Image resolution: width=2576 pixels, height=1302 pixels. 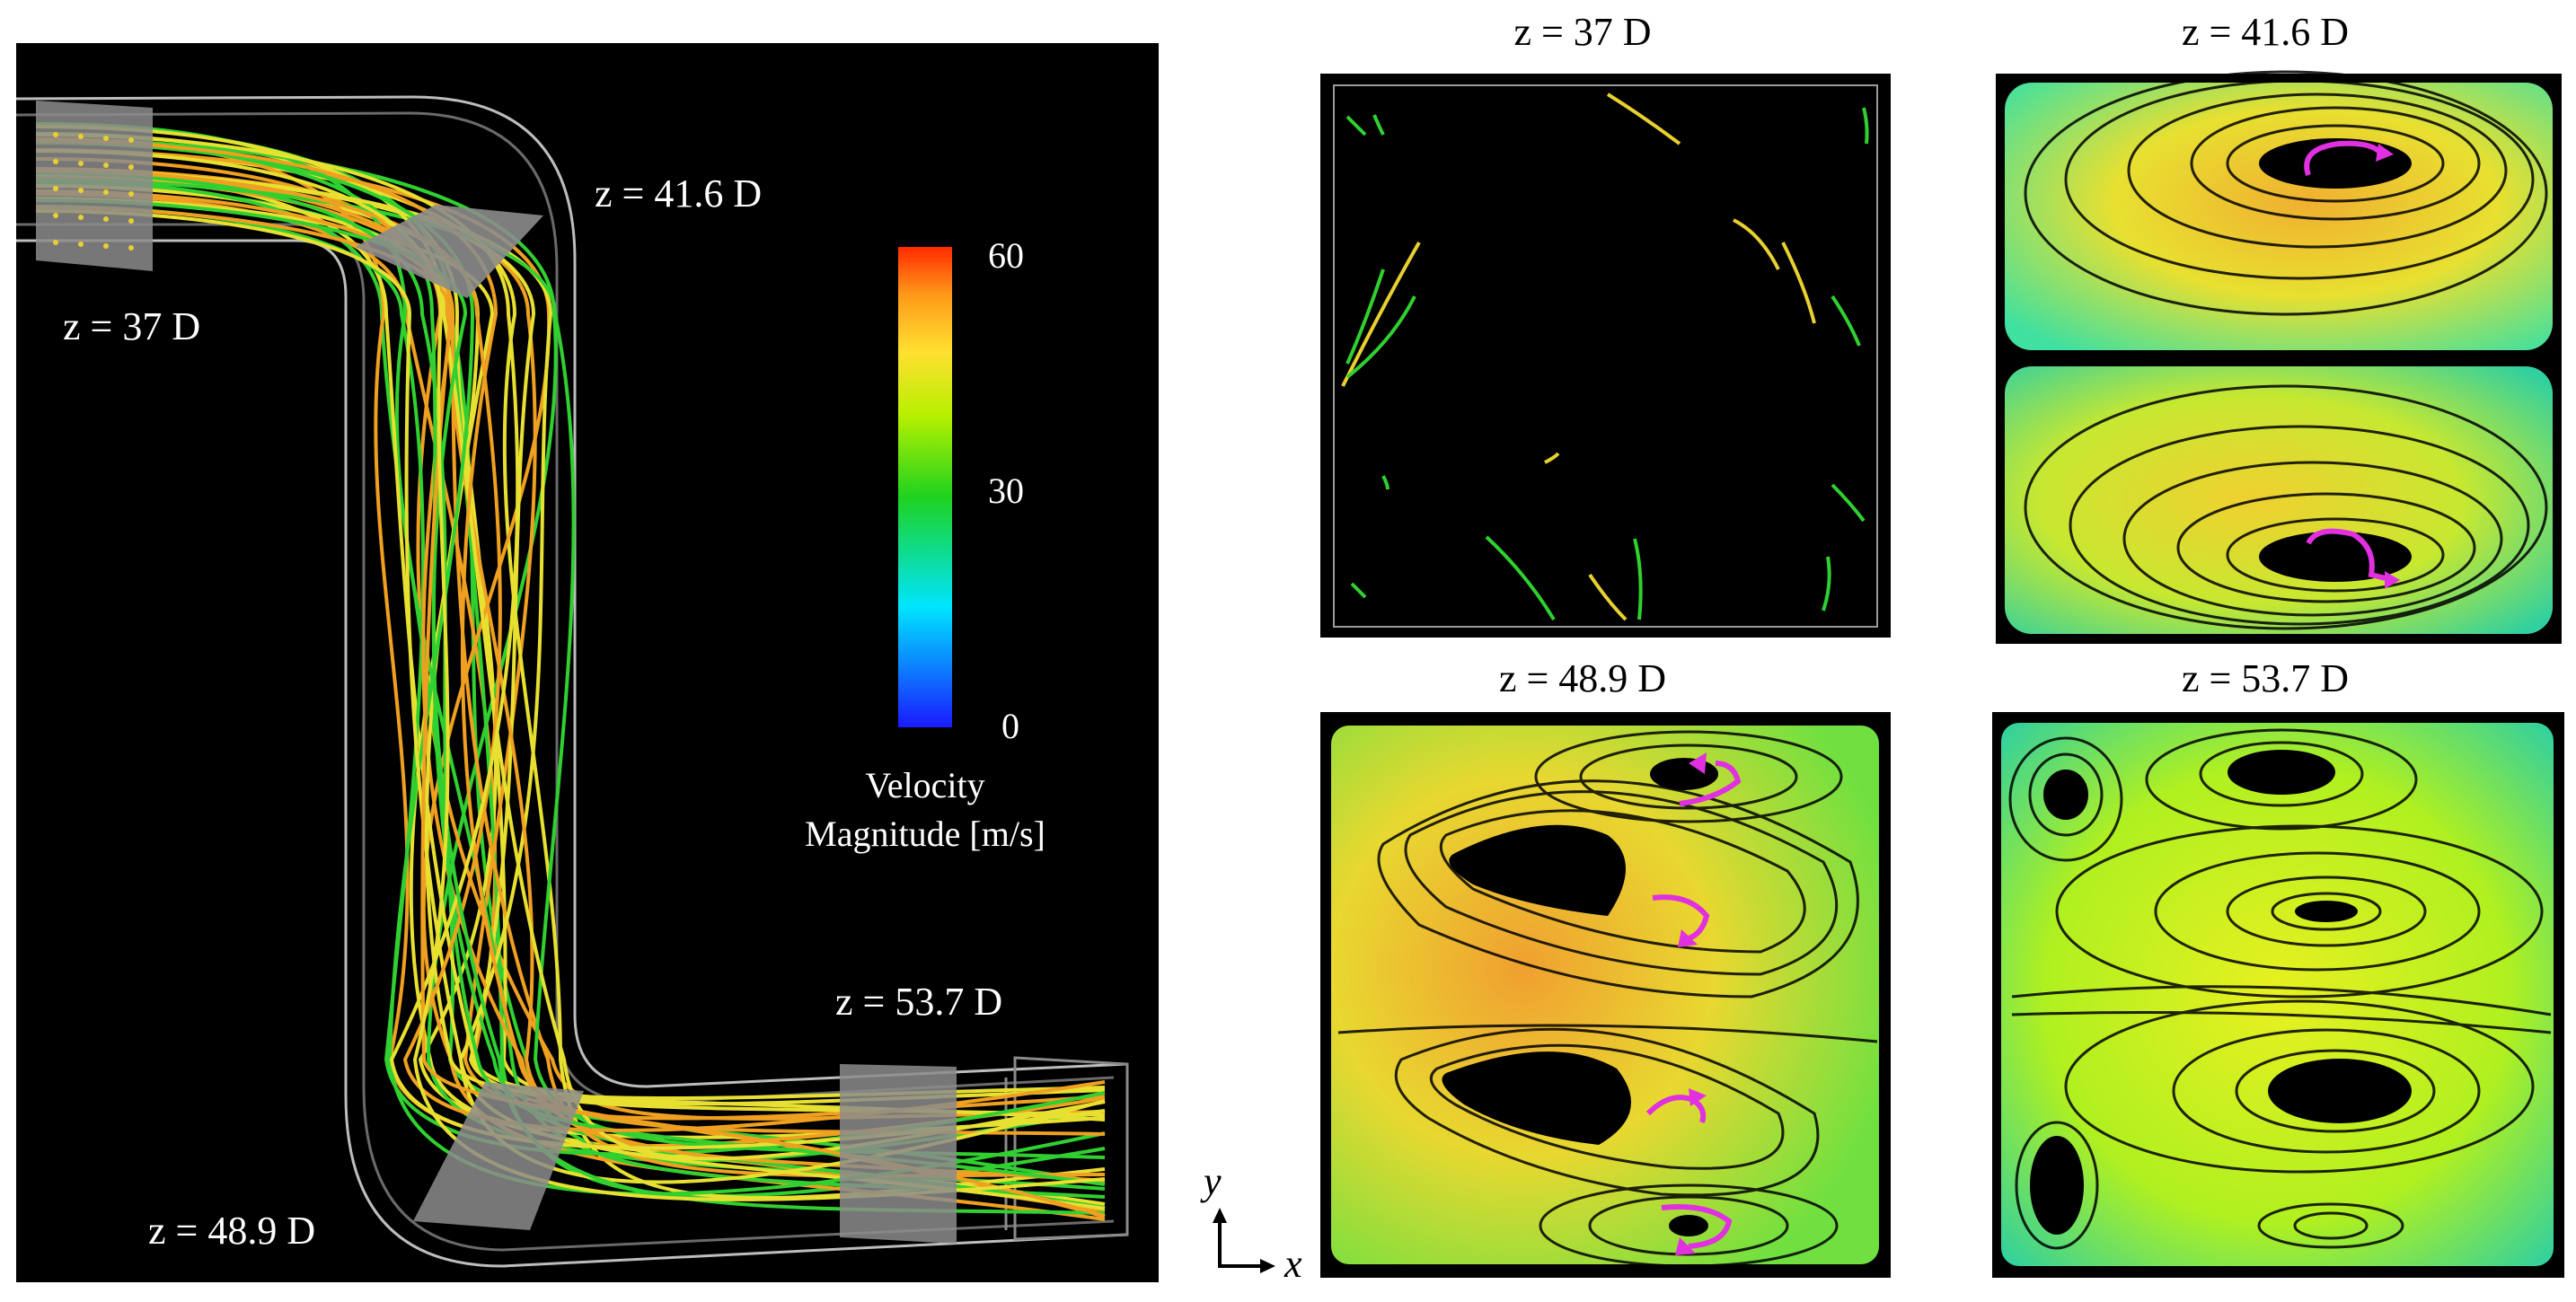 I want to click on plane-label-z416: z = 41.6 D, so click(x=678, y=194).